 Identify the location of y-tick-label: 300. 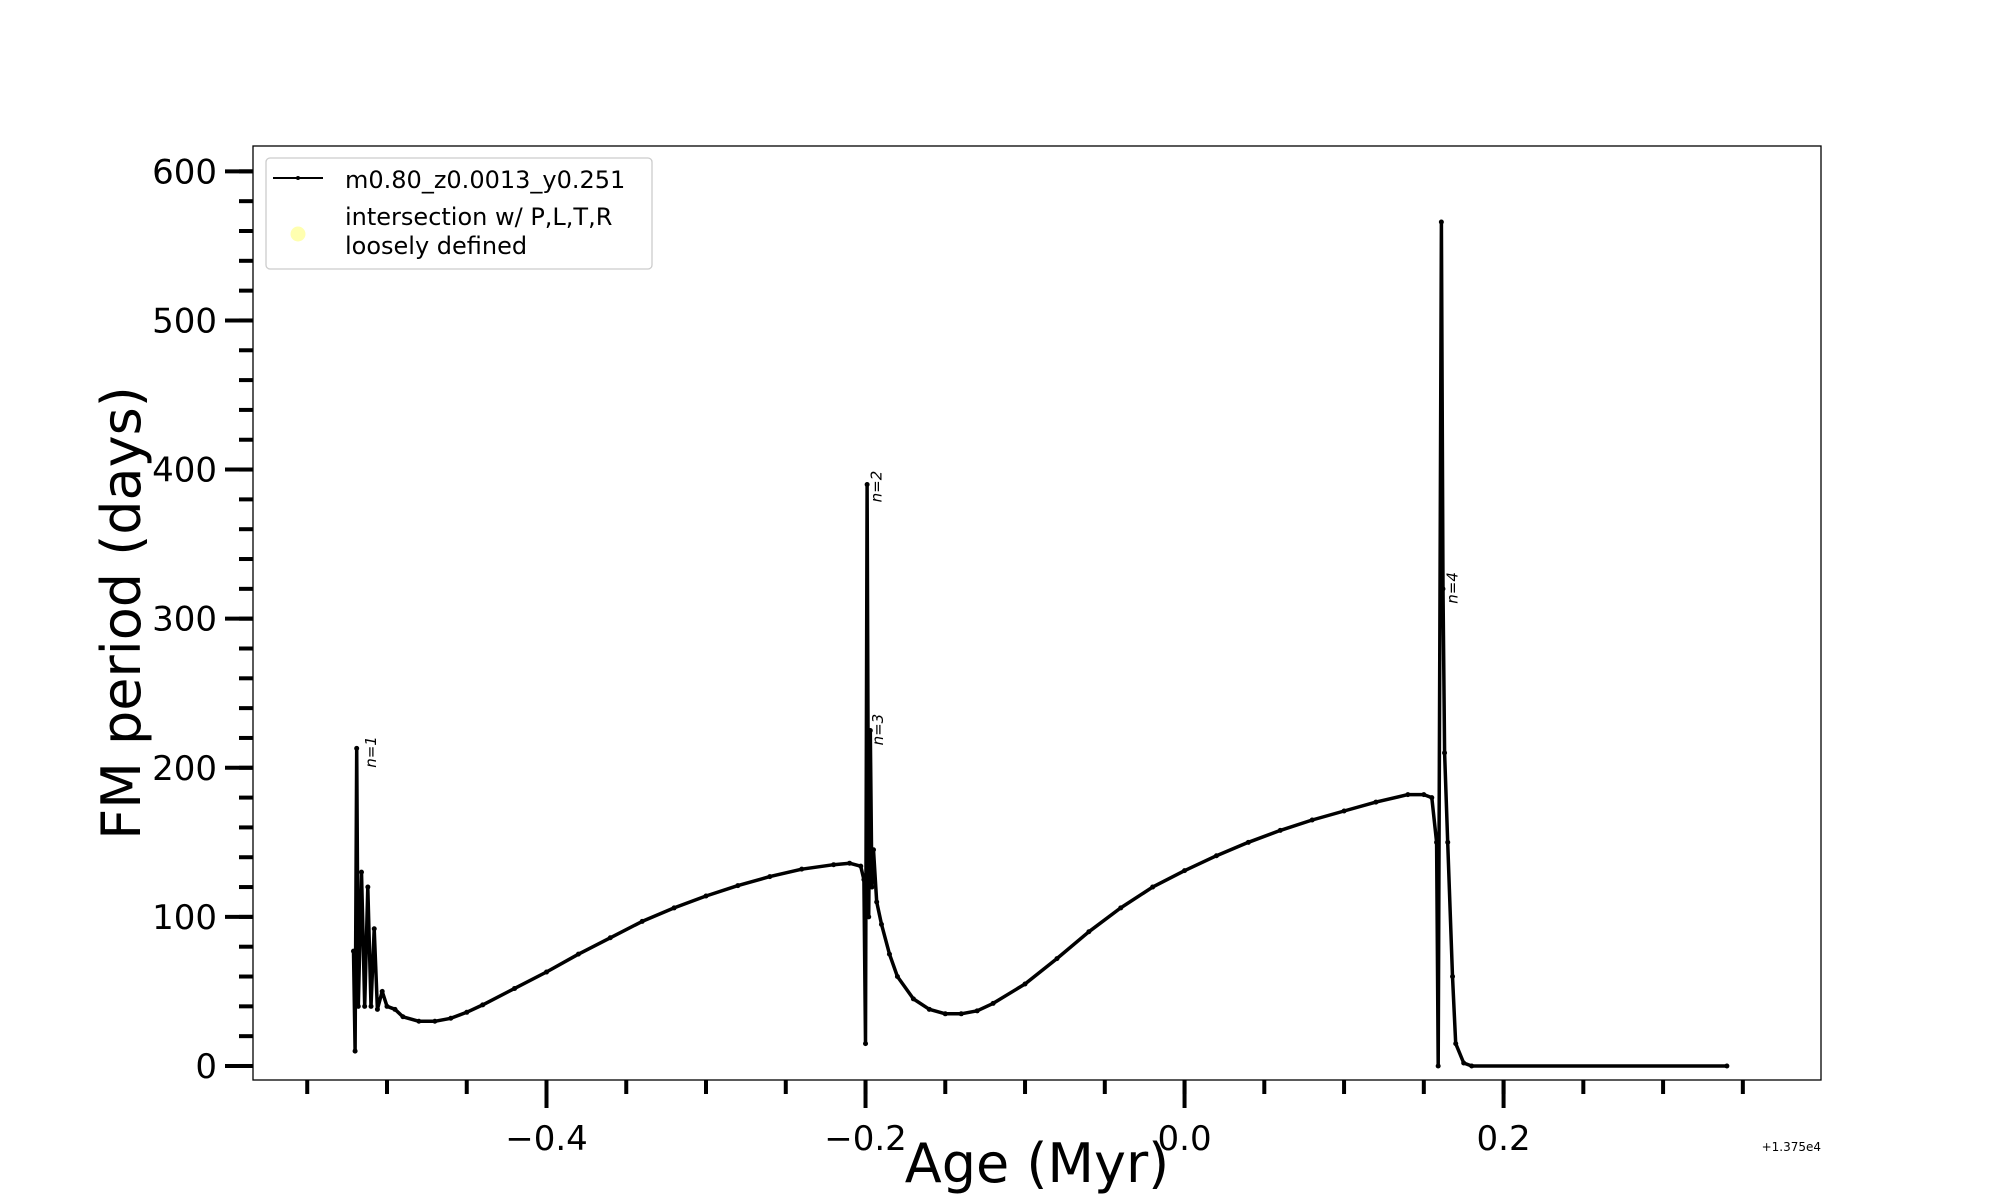
(184, 620).